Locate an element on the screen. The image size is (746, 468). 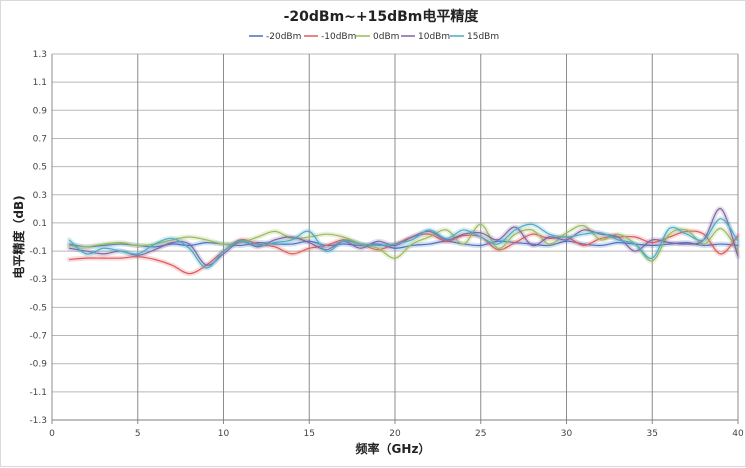
x-axis-ticks: 0 5 10 15 20 25 30 35 40 is located at coordinates (396, 434).